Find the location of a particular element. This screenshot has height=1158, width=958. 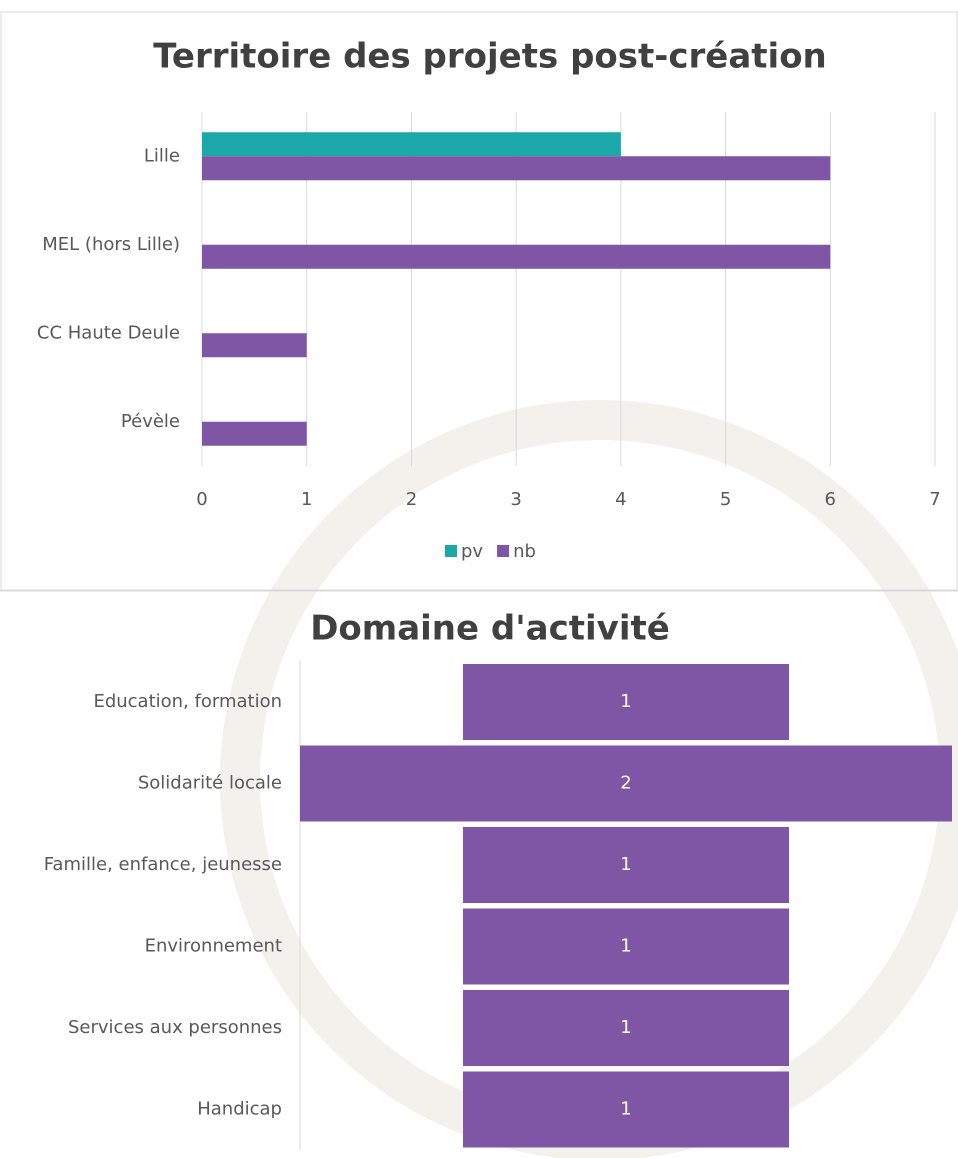

data-label: 2 is located at coordinates (625, 783).